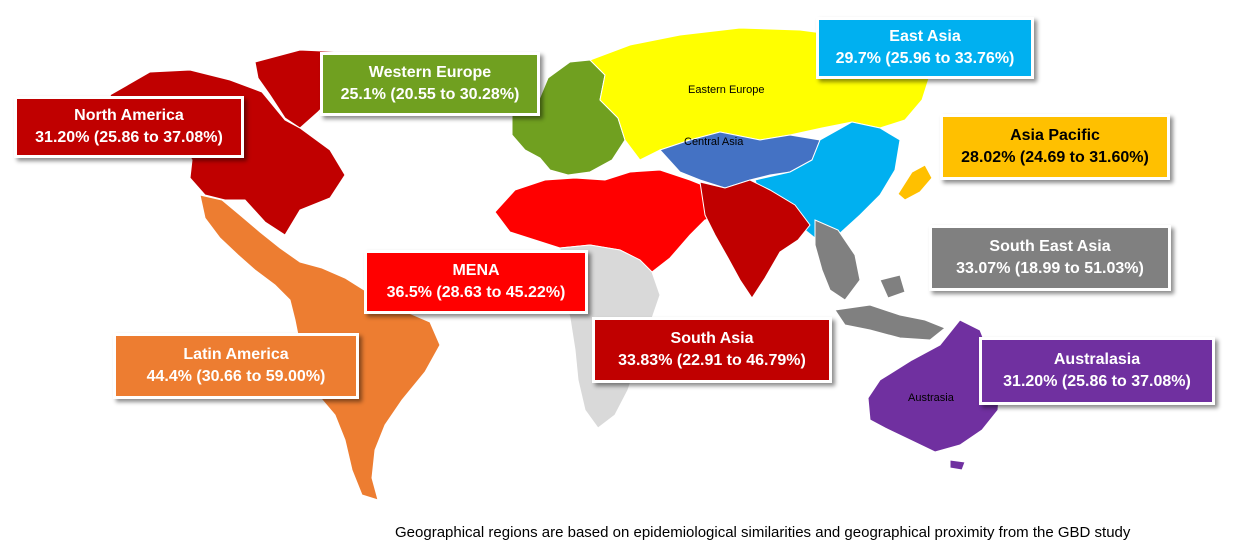 The image size is (1233, 551). What do you see at coordinates (880, 280) in the screenshot?
I see `region-south-east-asia` at bounding box center [880, 280].